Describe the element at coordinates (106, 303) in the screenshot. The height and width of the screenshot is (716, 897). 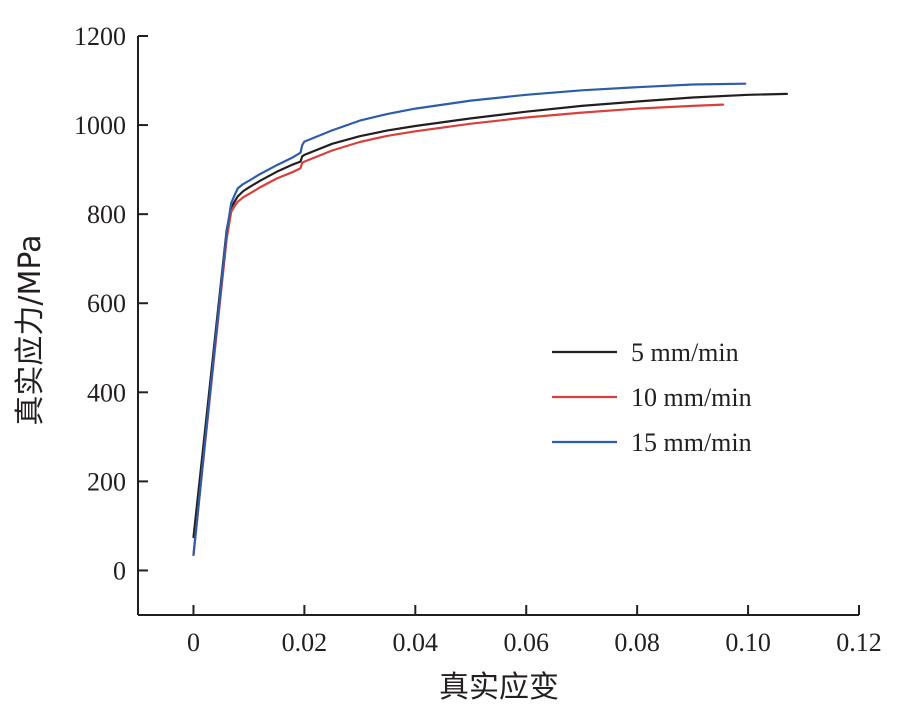
I see `y-tick-label: 600` at that location.